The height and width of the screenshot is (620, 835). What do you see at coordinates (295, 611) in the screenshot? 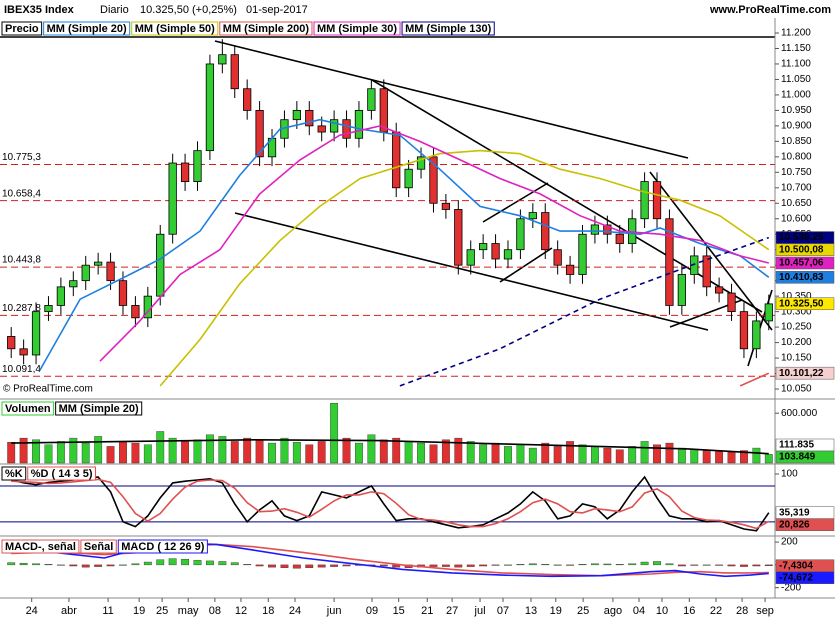
I see `x-tick-label: 24` at bounding box center [295, 611].